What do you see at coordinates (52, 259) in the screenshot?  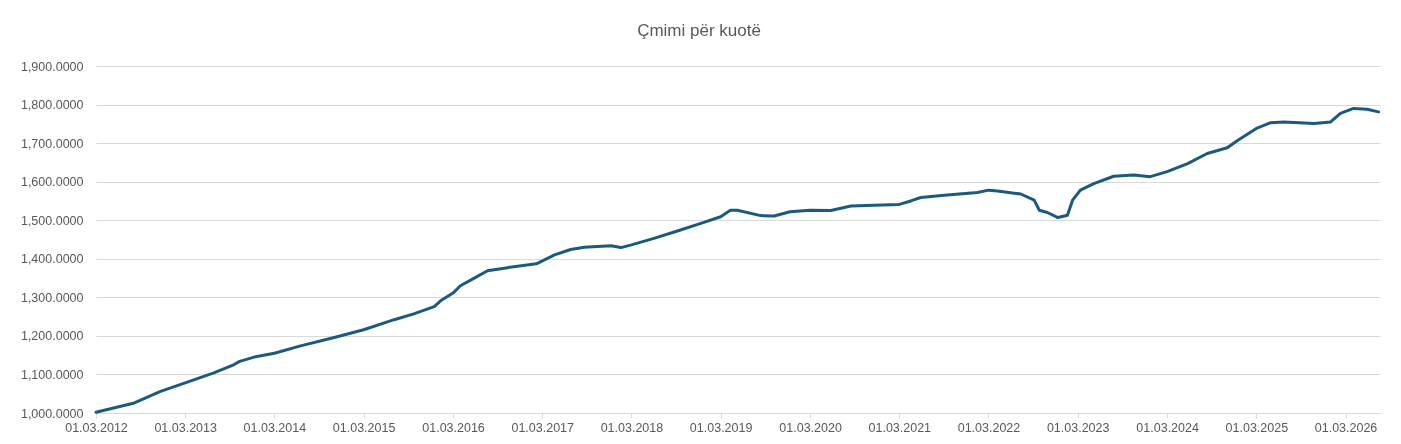 I see `y-tick-label: 1,400.0000` at bounding box center [52, 259].